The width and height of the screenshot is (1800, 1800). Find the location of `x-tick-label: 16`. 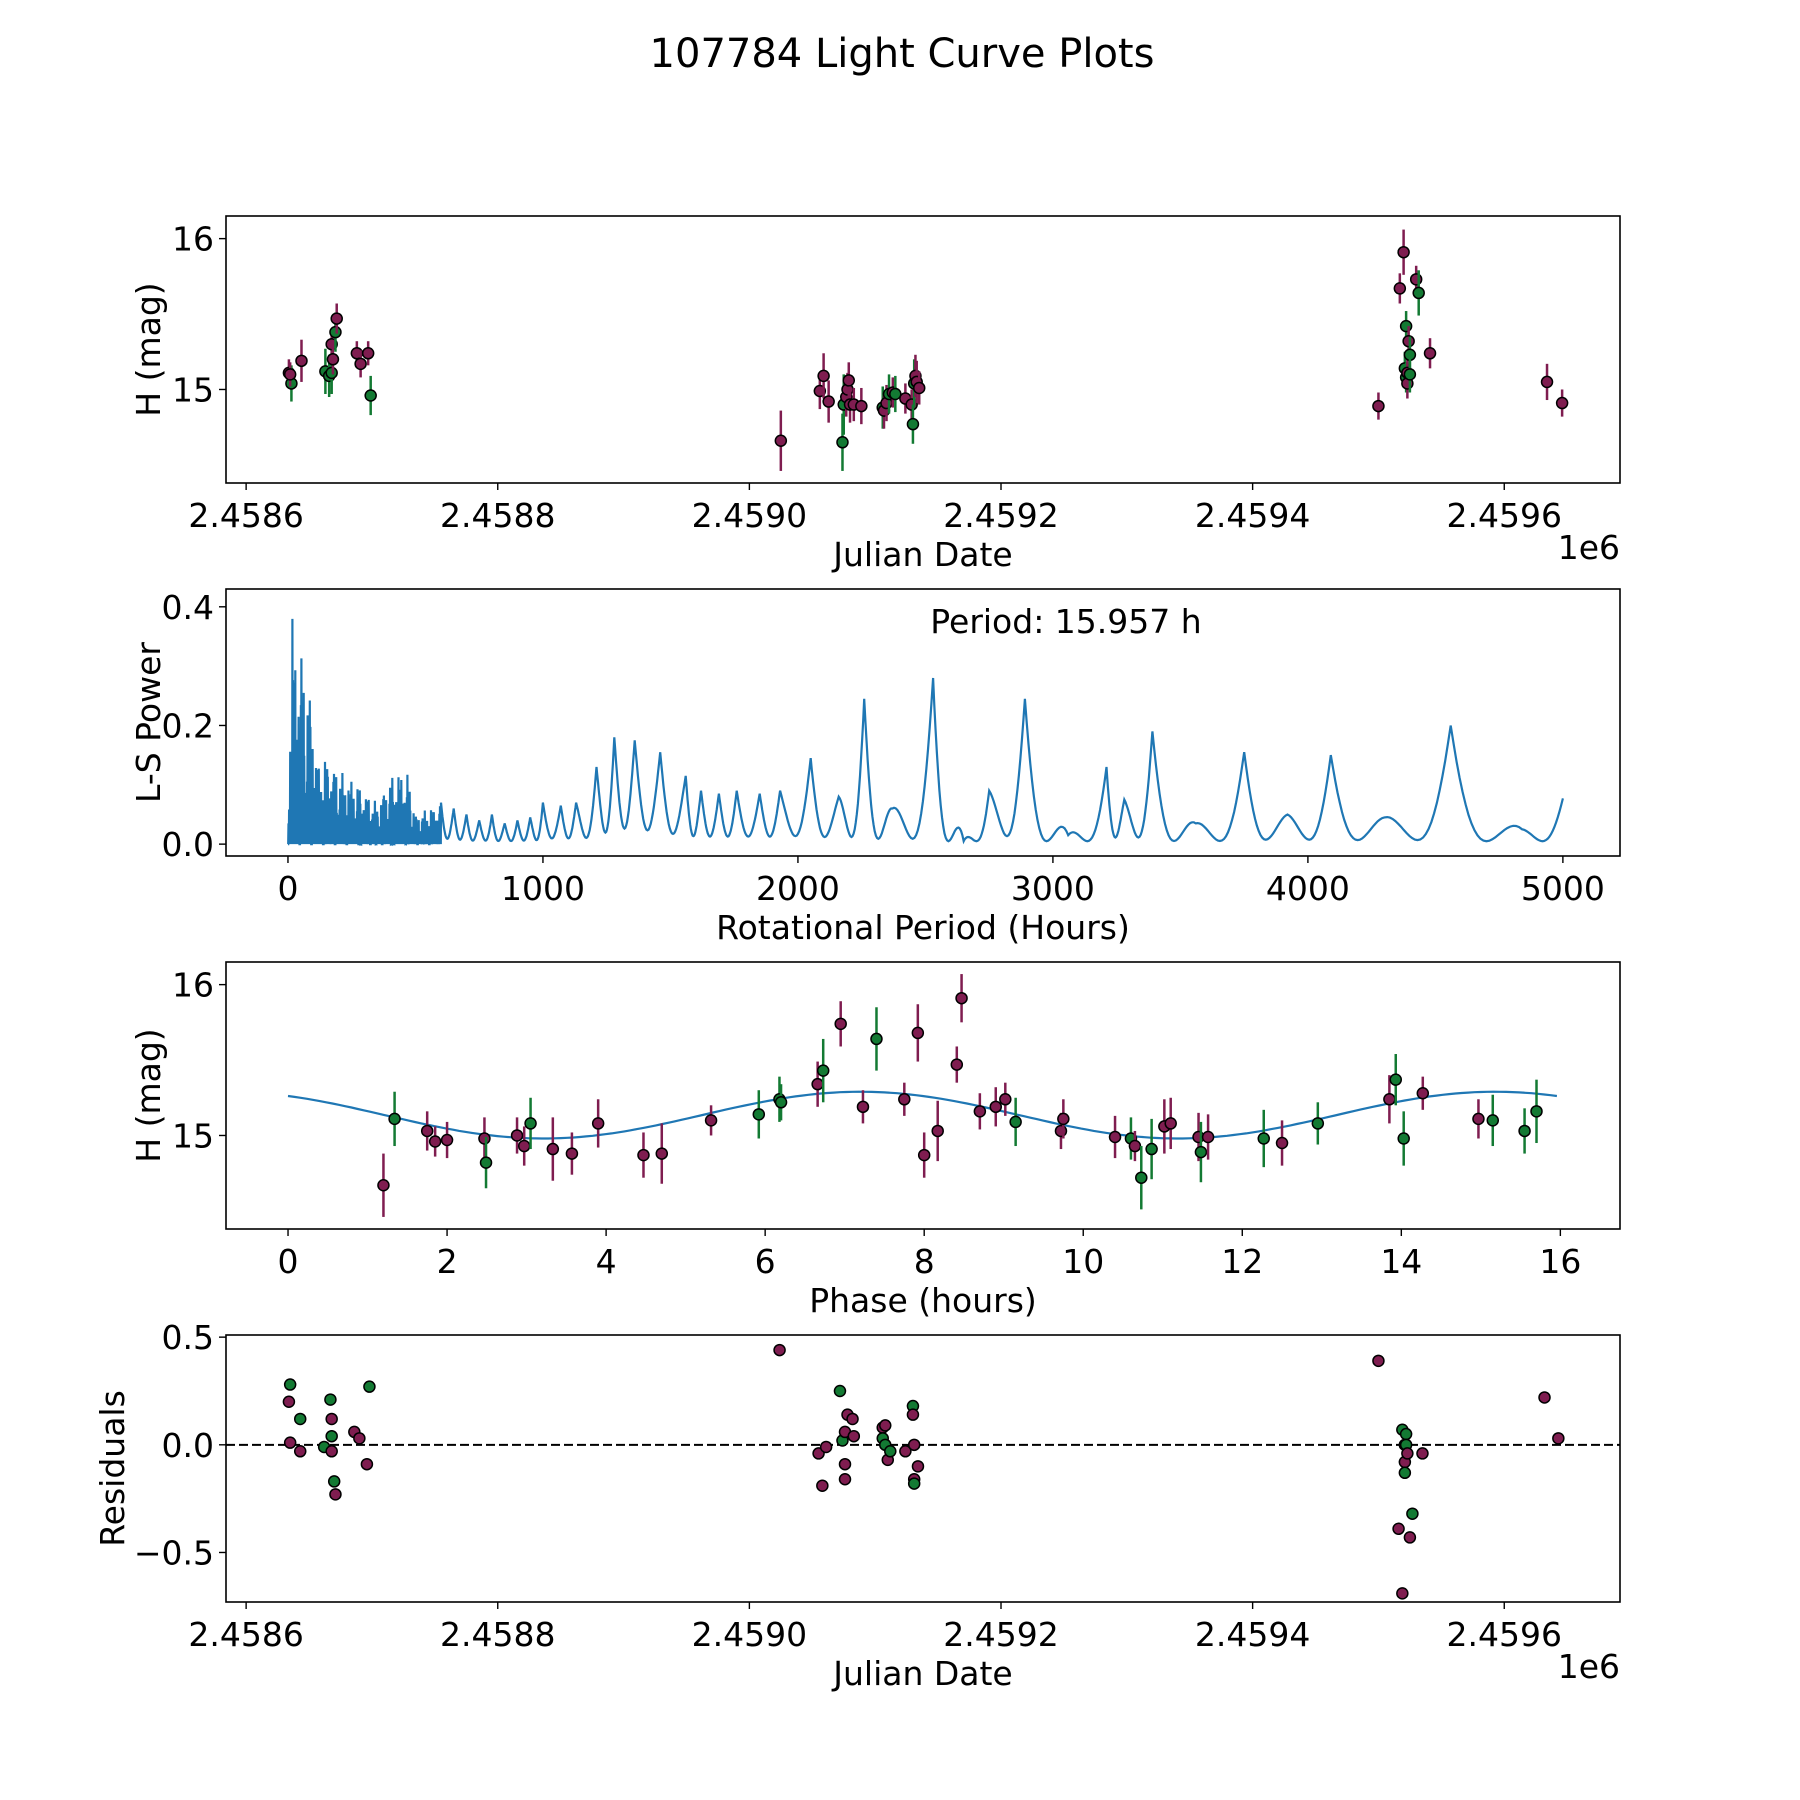

x-tick-label: 16 is located at coordinates (1560, 1261).